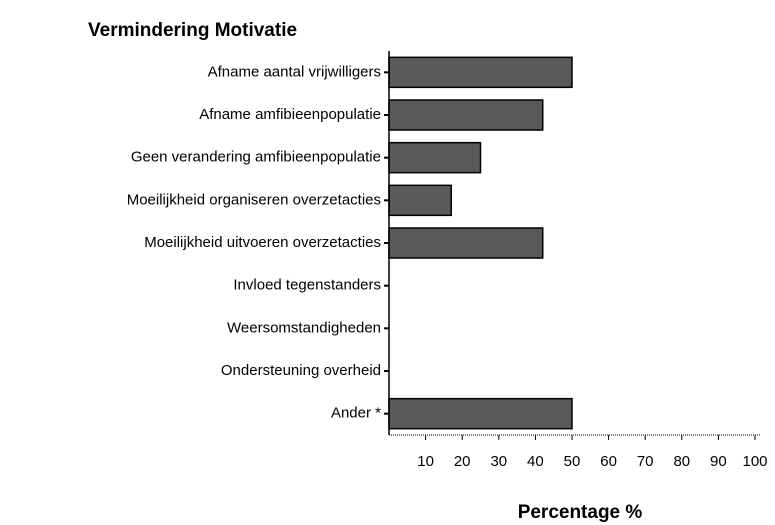 This screenshot has height=525, width=775. What do you see at coordinates (754, 461) in the screenshot?
I see `x-tick-label: 100` at bounding box center [754, 461].